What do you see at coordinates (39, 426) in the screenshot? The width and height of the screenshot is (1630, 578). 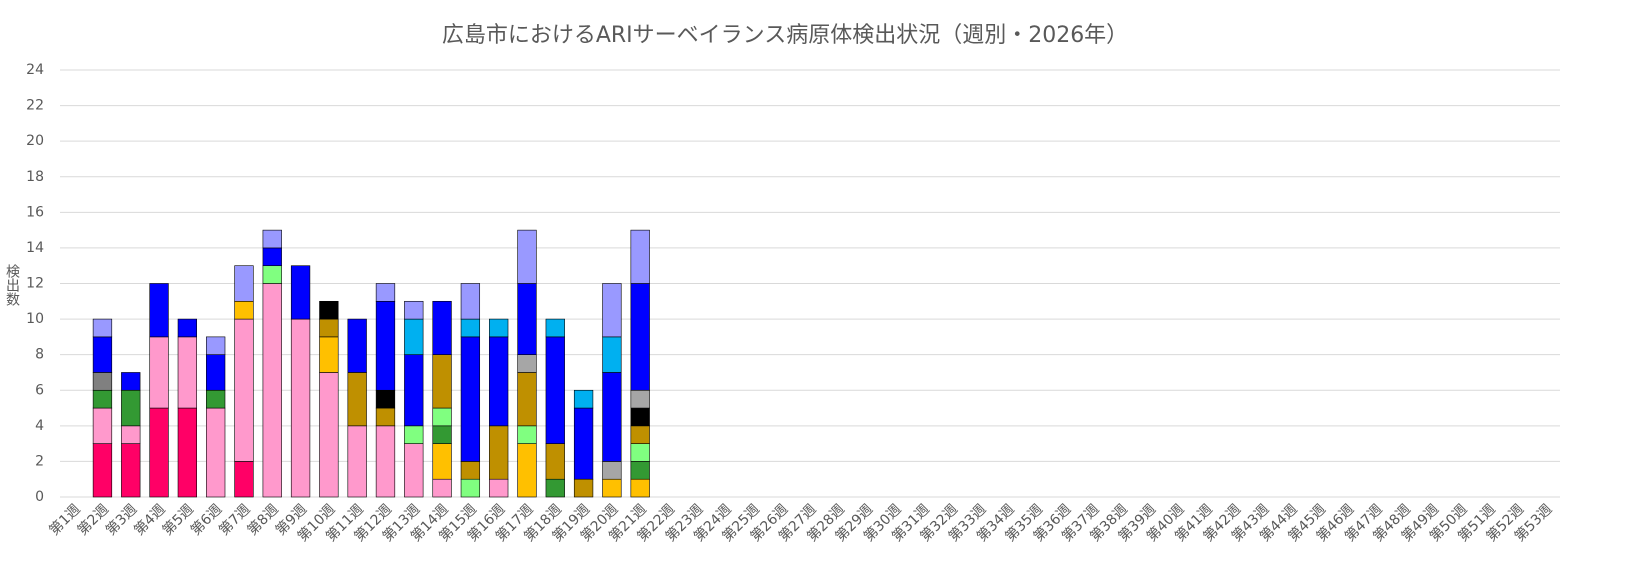 I see `y-tick-label: 4` at bounding box center [39, 426].